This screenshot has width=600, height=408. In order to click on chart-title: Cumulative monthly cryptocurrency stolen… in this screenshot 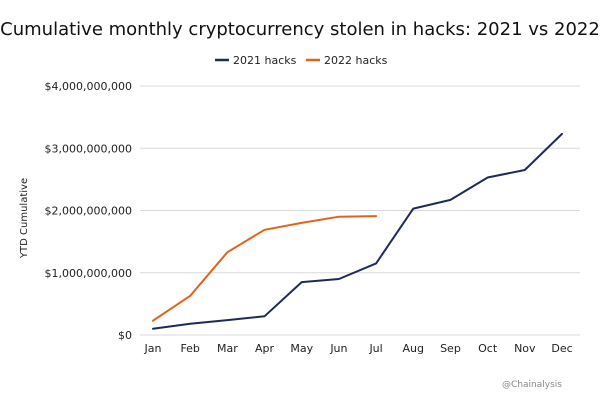, I will do `click(300, 29)`.